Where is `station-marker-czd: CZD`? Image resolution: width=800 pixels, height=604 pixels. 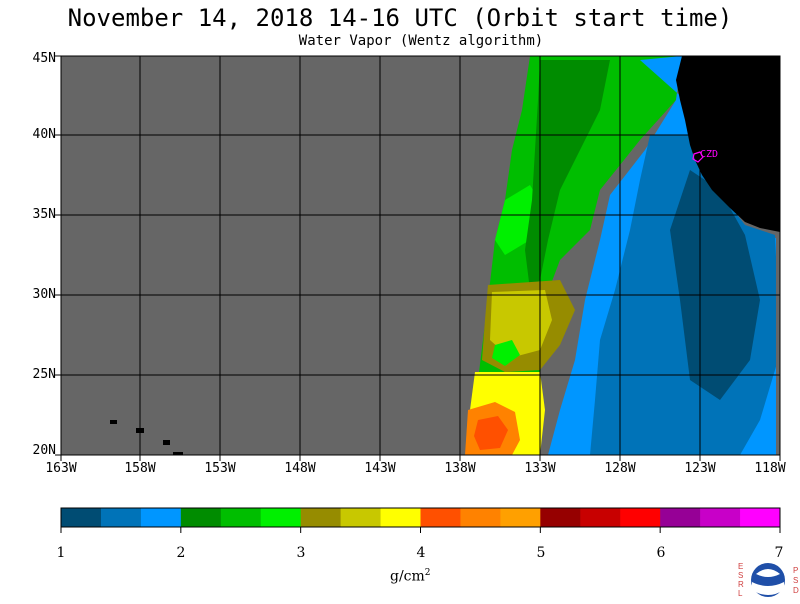
station-marker-czd: CZD is located at coordinates (705, 156).